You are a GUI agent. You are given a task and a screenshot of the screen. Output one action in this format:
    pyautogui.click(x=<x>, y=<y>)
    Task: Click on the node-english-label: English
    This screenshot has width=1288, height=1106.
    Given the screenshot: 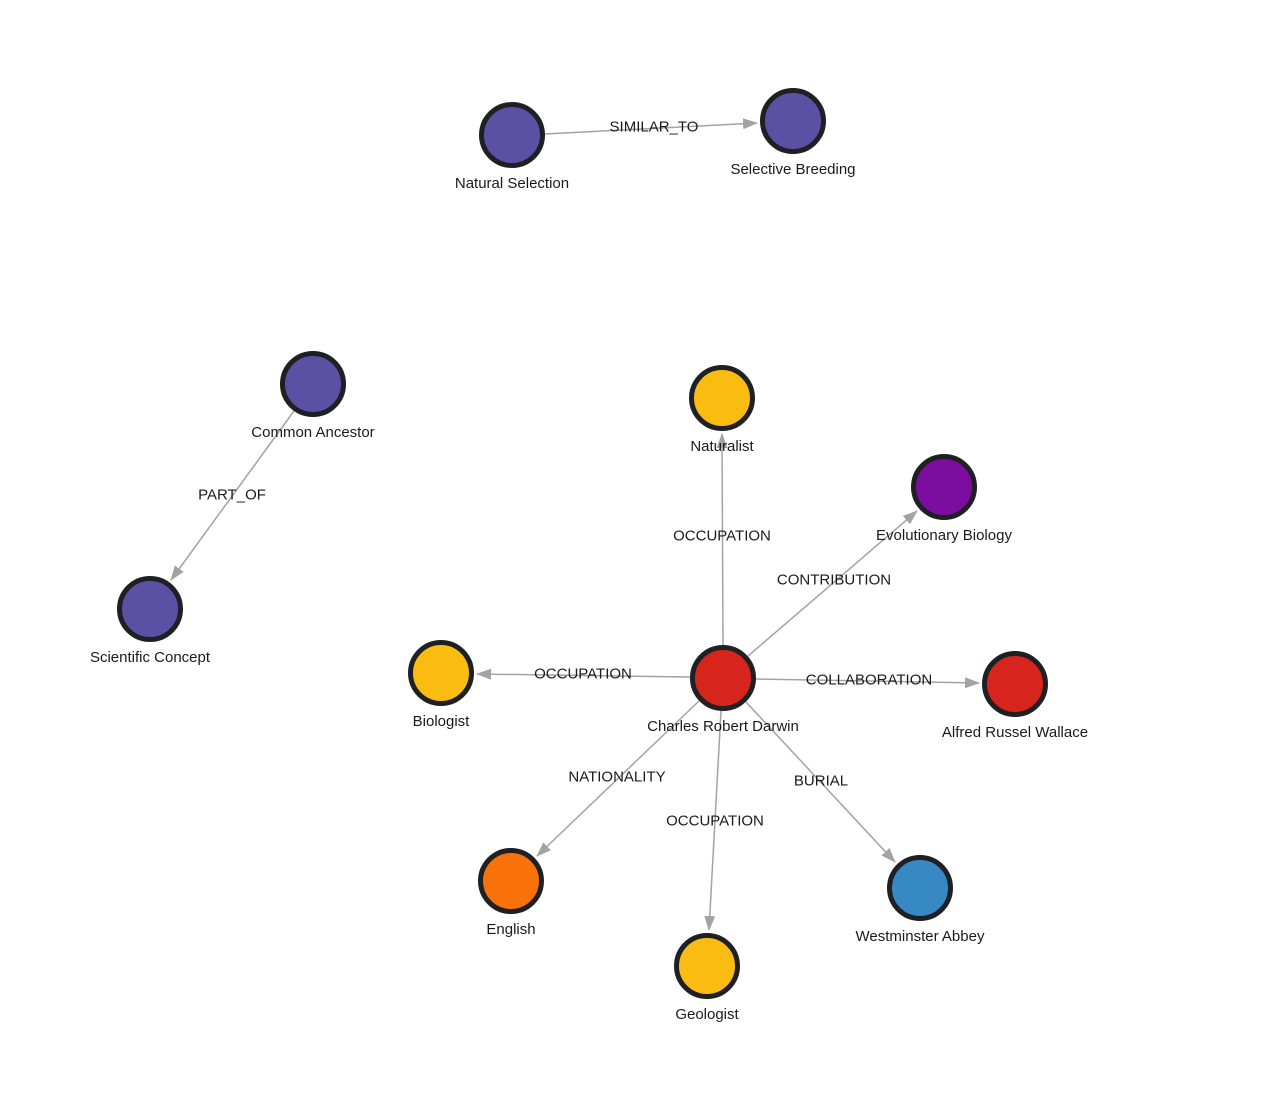 What is the action you would take?
    pyautogui.click(x=511, y=929)
    